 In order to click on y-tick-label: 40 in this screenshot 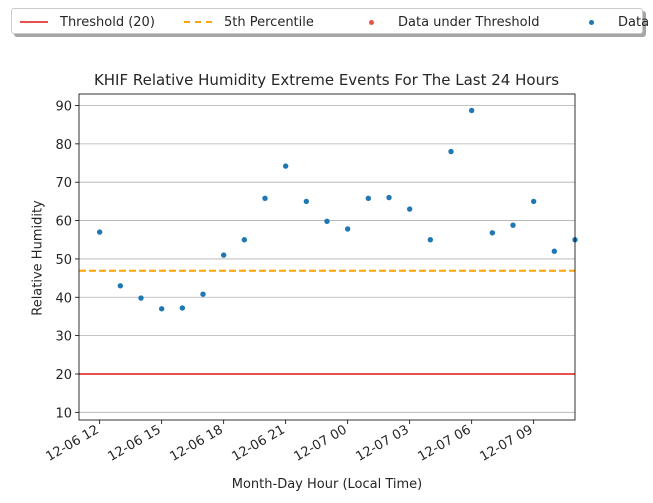, I will do `click(63, 298)`.